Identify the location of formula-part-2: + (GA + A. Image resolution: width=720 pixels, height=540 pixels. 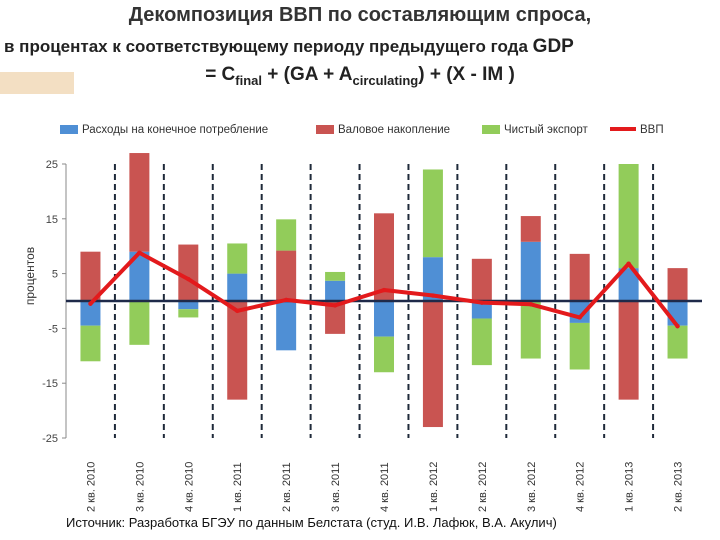
(307, 74).